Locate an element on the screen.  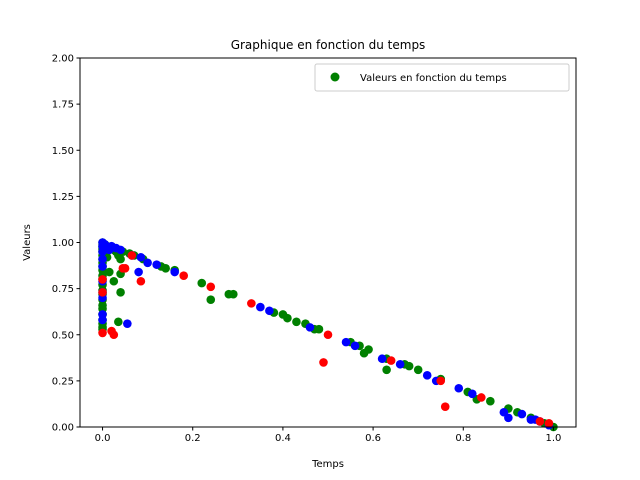
chart-title: Graphique en fonction du temps is located at coordinates (328, 45).